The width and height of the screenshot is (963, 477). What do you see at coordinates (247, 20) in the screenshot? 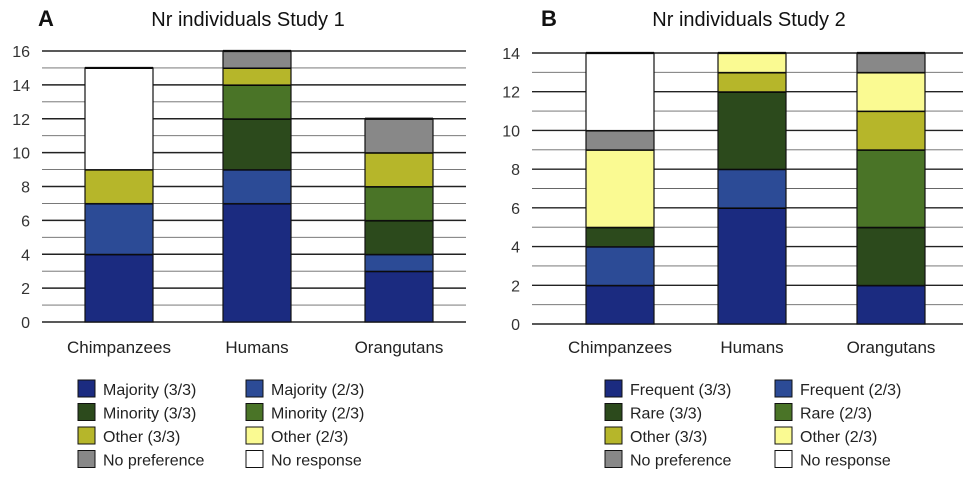
I see `chart-title: Nr individuals Study 1` at bounding box center [247, 20].